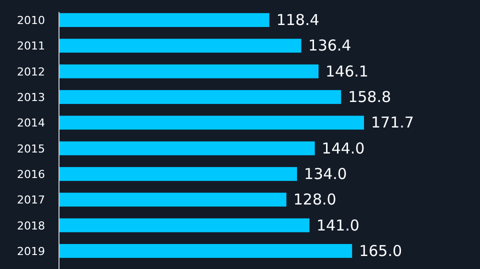 The width and height of the screenshot is (480, 269). Describe the element at coordinates (380, 251) in the screenshot. I see `data-label: 165.0` at that location.